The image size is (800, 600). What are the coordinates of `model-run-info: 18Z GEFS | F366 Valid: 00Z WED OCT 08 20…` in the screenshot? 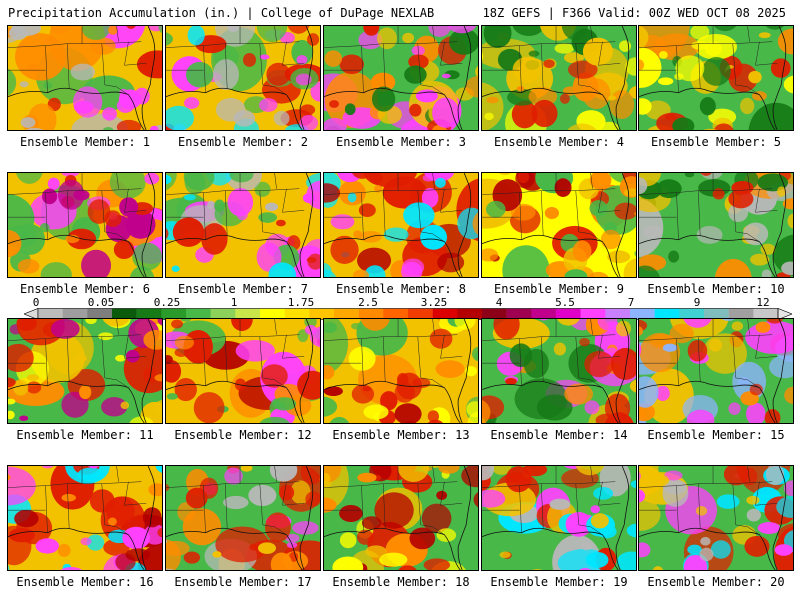 It's located at (634, 13).